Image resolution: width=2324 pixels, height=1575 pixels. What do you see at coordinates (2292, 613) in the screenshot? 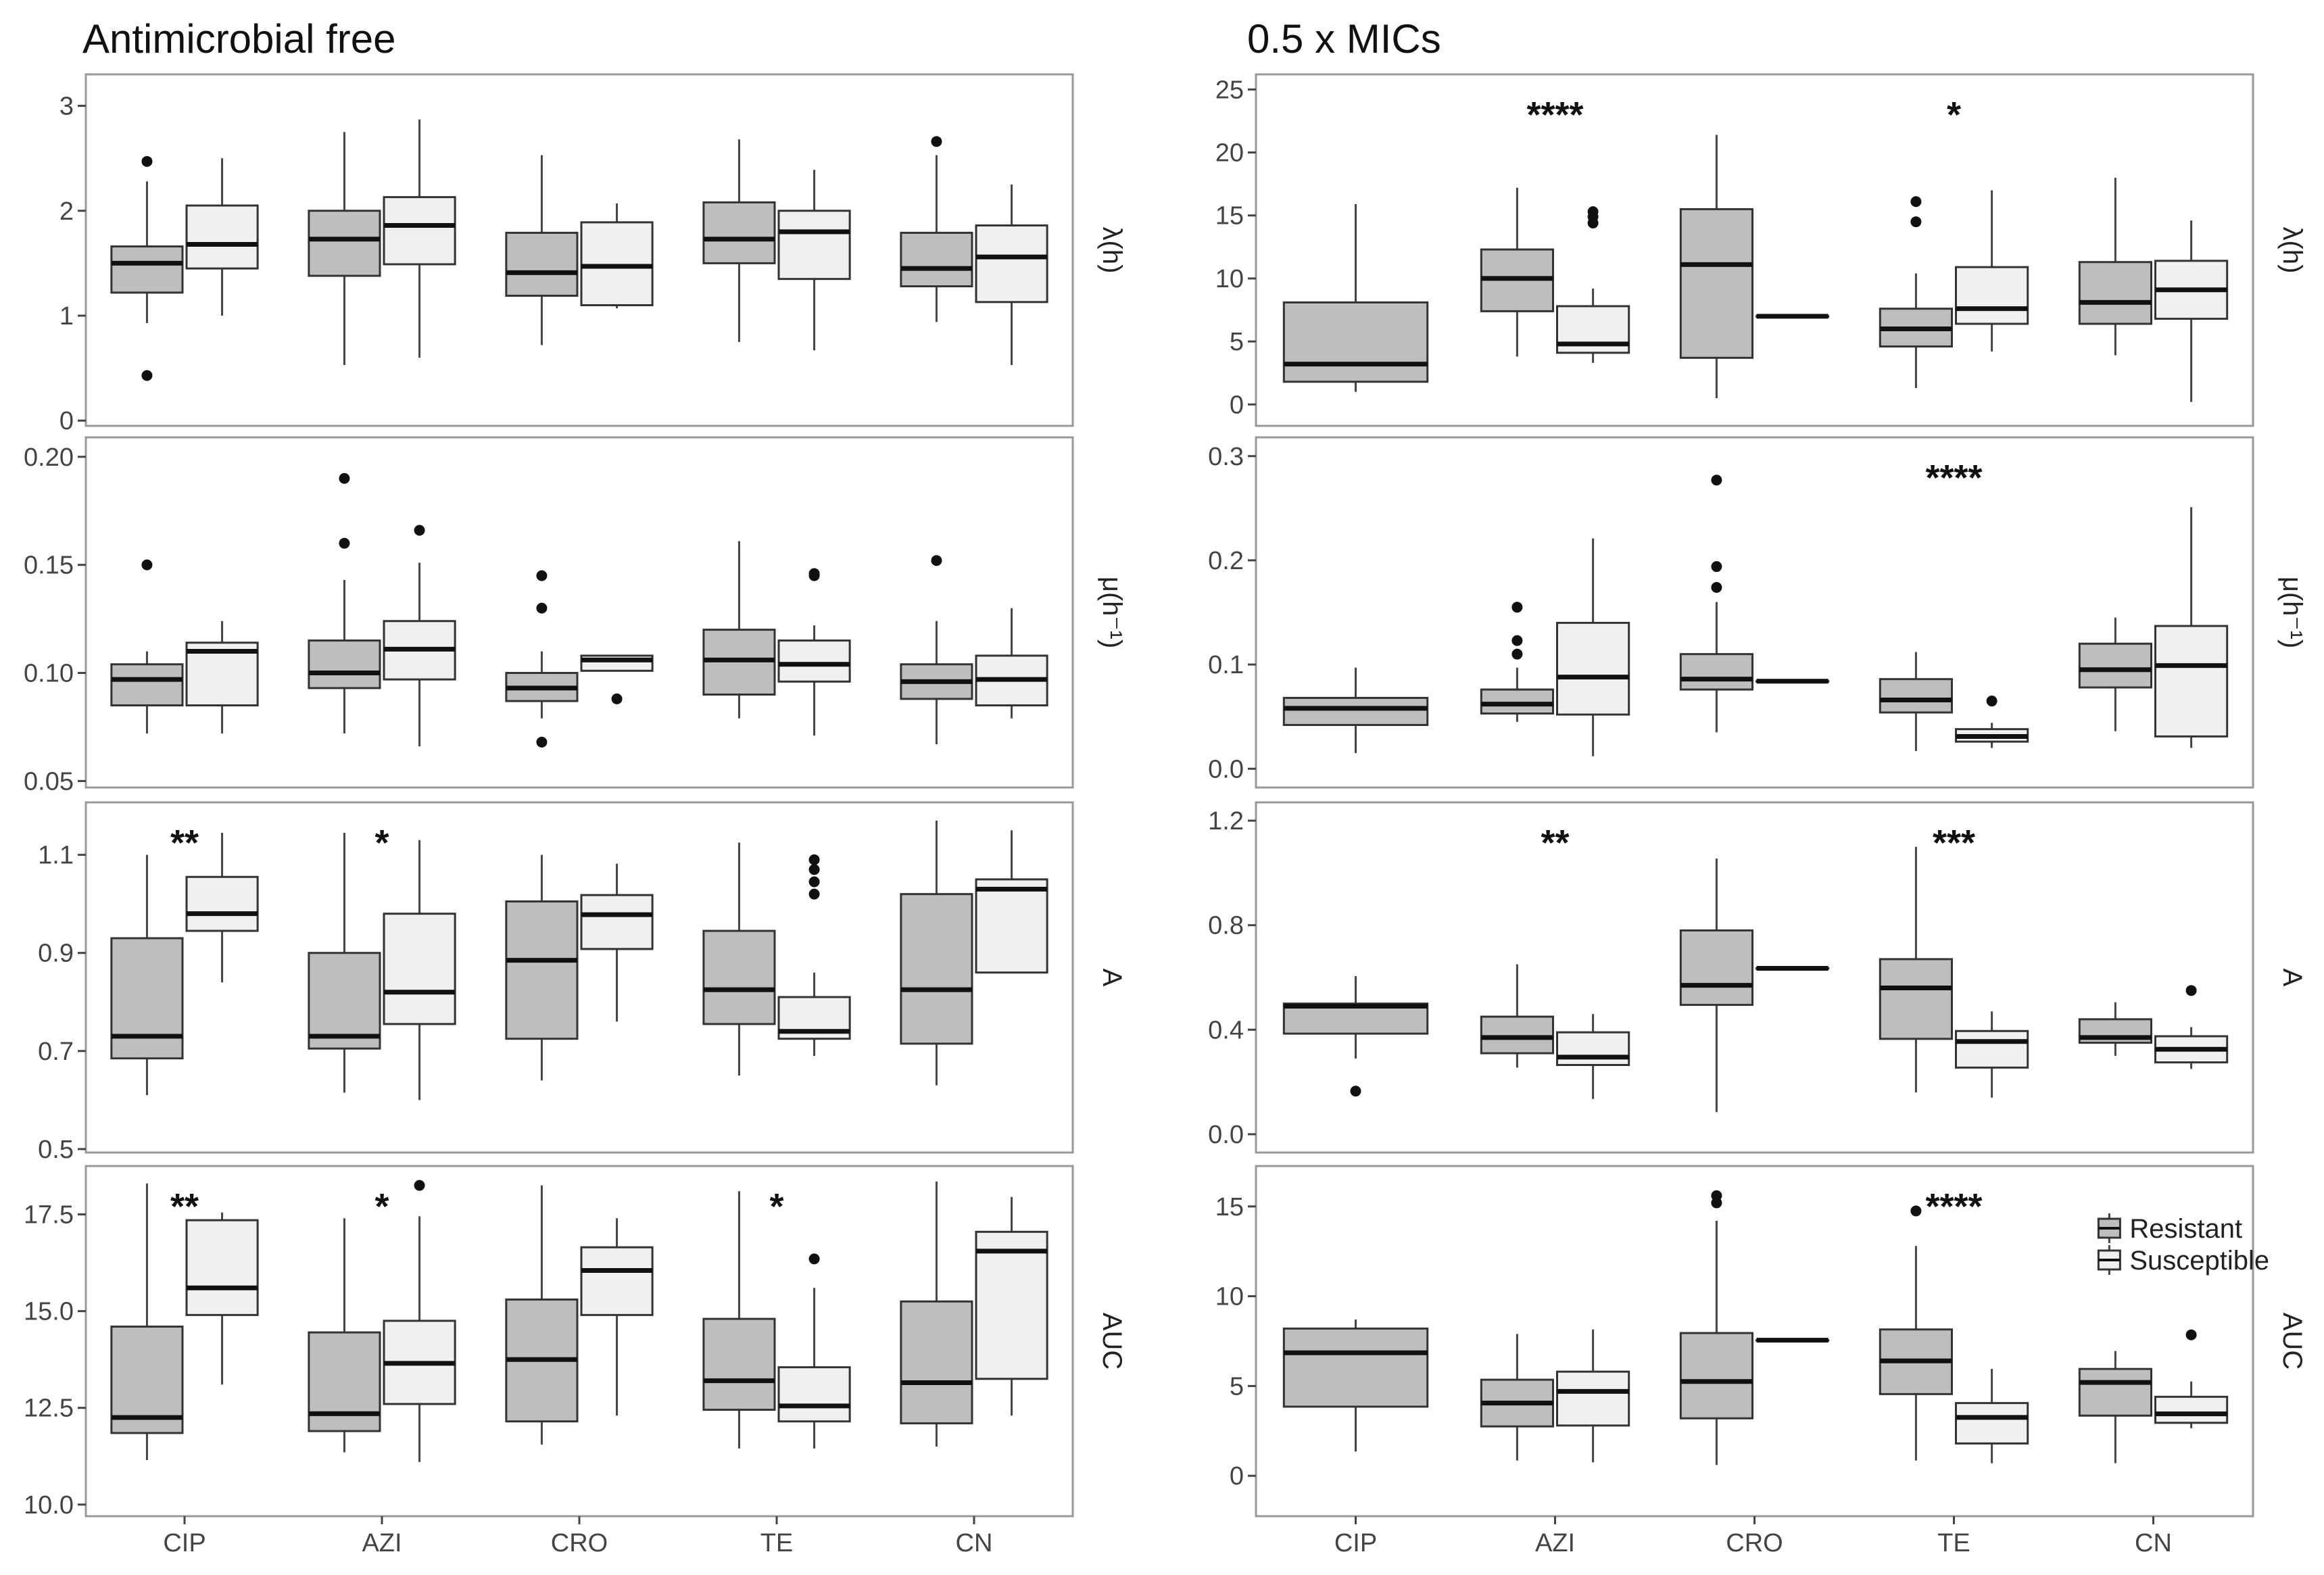
I see `row-strip-label: μ(h⁻¹)` at bounding box center [2292, 613].